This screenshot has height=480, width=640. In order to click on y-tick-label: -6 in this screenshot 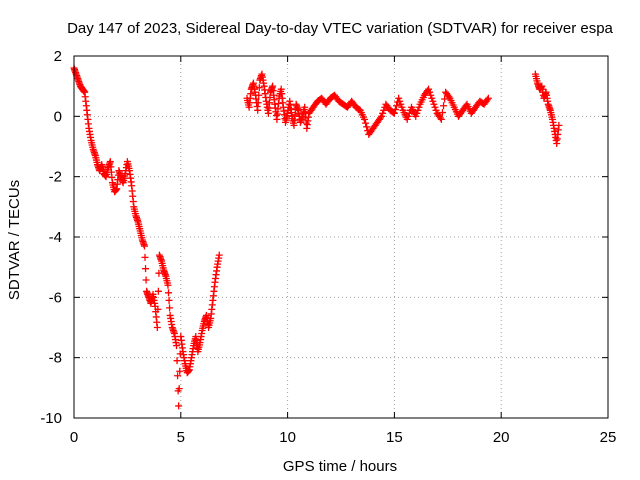, I will do `click(55, 297)`.